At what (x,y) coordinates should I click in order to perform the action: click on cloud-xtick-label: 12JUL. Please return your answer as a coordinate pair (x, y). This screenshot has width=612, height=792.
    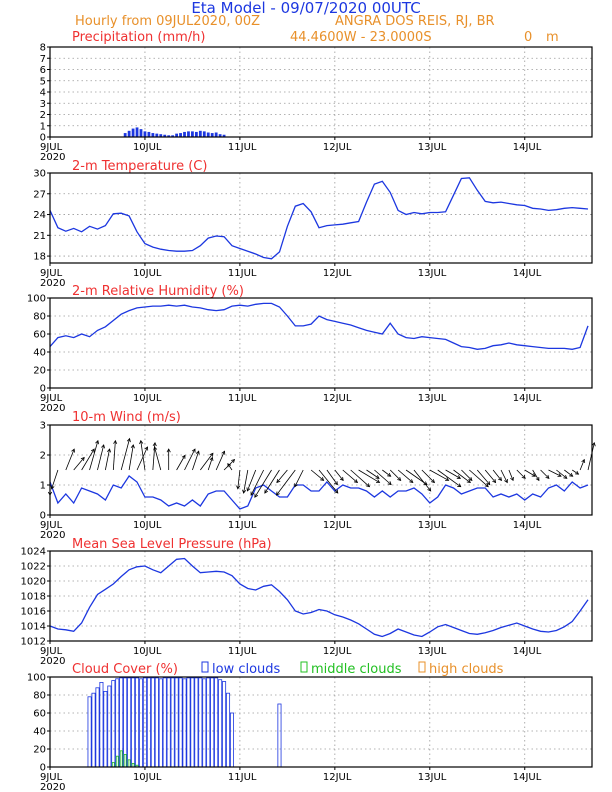
    Looking at the image, I should click on (337, 777).